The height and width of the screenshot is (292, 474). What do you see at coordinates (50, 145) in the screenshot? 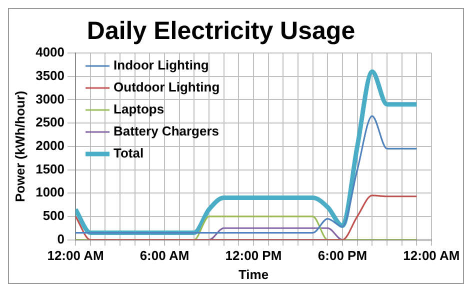
I see `y-tick-label: 2000` at bounding box center [50, 145].